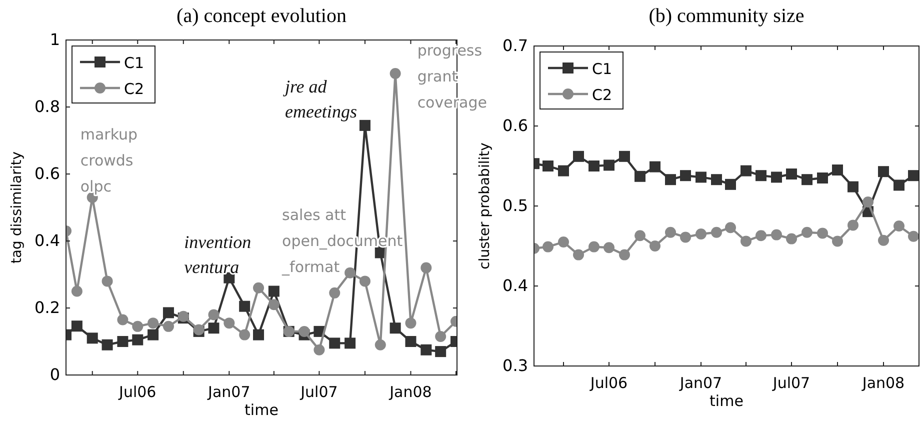  Describe the element at coordinates (109, 160) in the screenshot. I see `annotation: markup crowds olpc` at that location.